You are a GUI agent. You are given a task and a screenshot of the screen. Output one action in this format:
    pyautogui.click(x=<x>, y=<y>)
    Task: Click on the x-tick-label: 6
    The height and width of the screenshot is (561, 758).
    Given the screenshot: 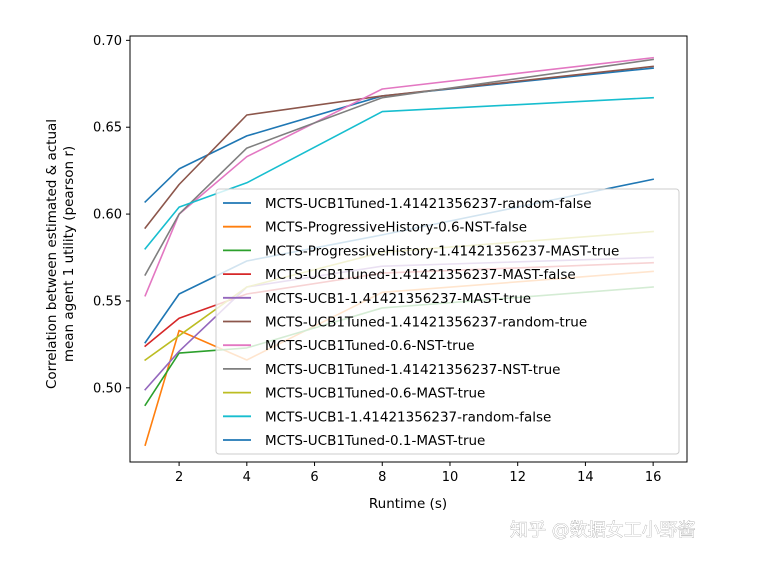 What is the action you would take?
    pyautogui.click(x=314, y=477)
    